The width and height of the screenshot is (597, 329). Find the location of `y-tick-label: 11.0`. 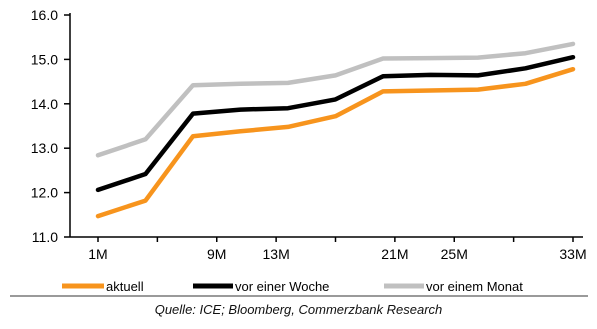

y-tick-label: 11.0 is located at coordinates (45, 237).